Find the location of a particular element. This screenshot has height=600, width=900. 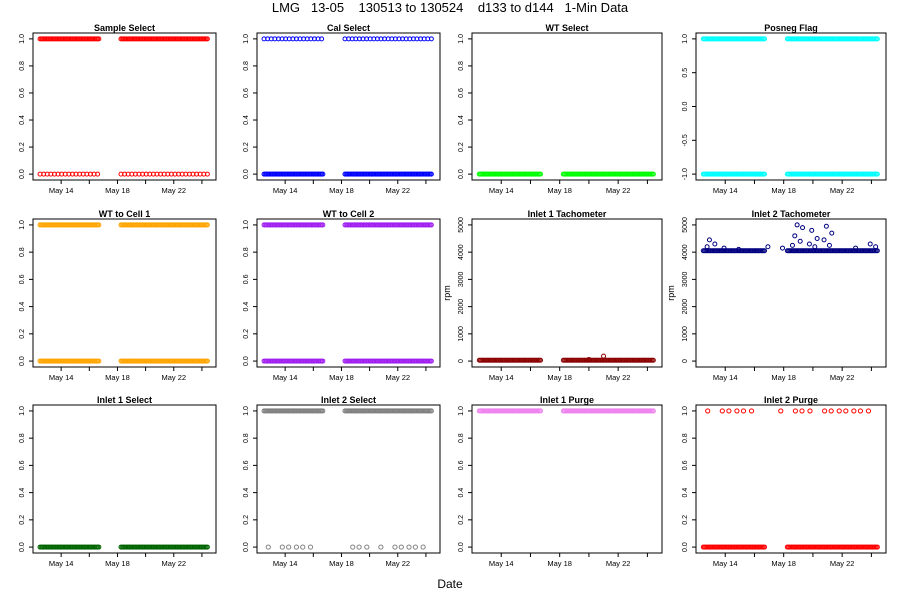

plot-title: Sample Select is located at coordinates (124, 28).